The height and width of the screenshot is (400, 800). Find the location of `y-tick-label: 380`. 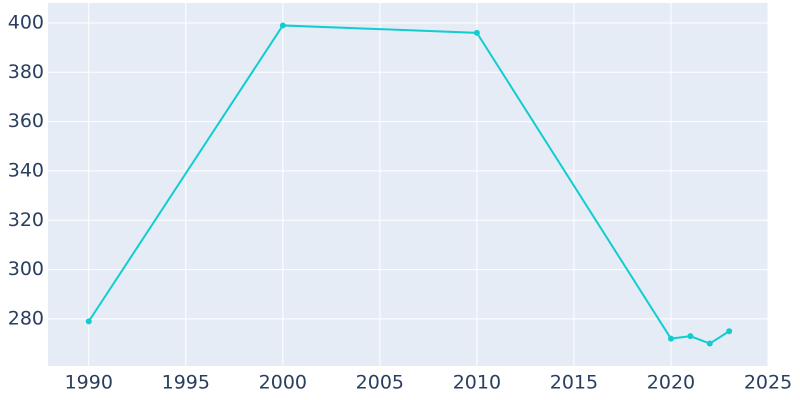

y-tick-label: 380 is located at coordinates (26, 72).